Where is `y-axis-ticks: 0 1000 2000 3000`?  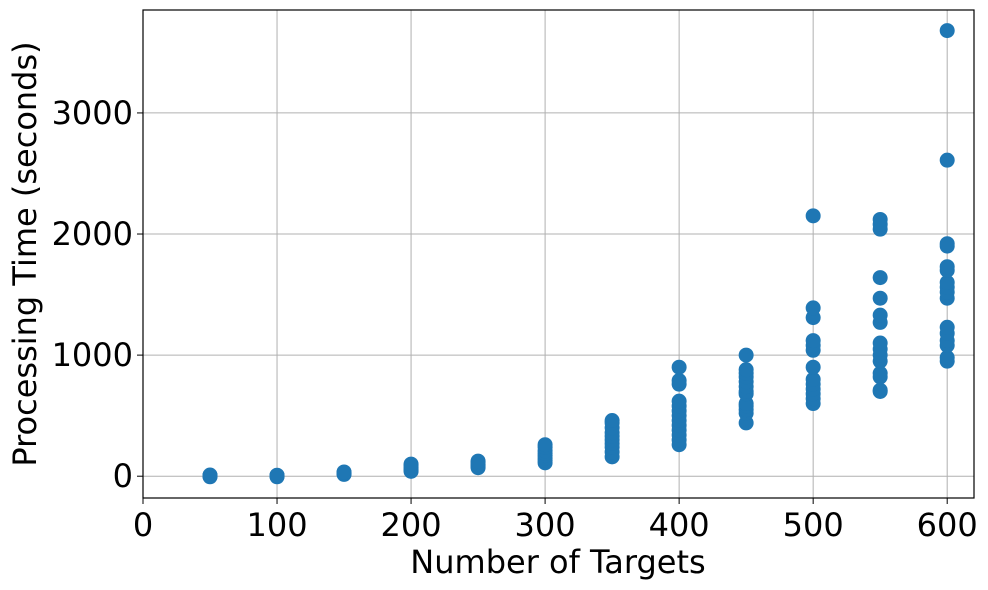 y-axis-ticks: 0 1000 2000 3000 is located at coordinates (97, 294).